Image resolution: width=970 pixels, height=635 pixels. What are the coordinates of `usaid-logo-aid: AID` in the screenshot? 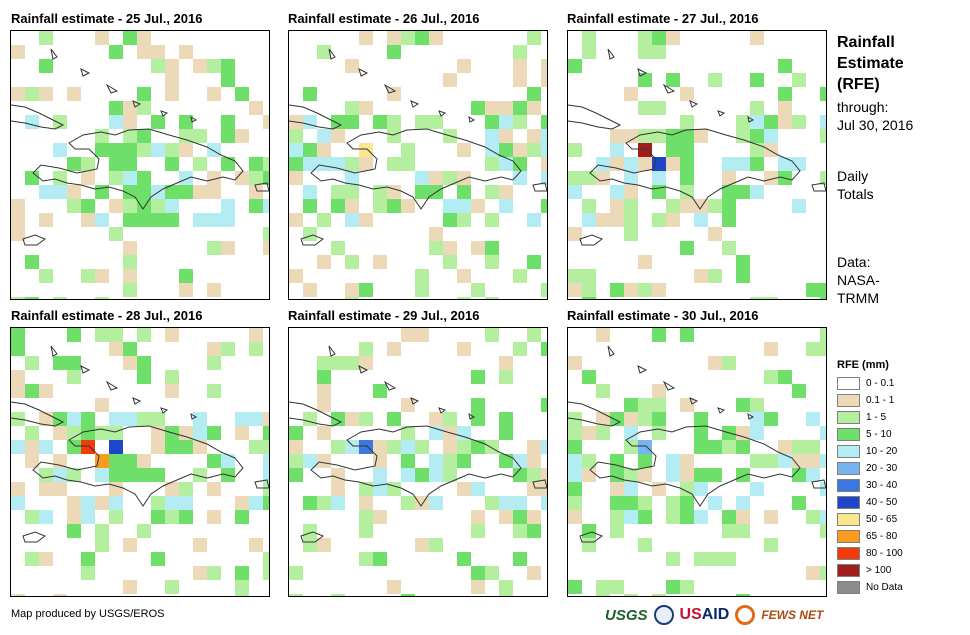 It's located at (715, 614).